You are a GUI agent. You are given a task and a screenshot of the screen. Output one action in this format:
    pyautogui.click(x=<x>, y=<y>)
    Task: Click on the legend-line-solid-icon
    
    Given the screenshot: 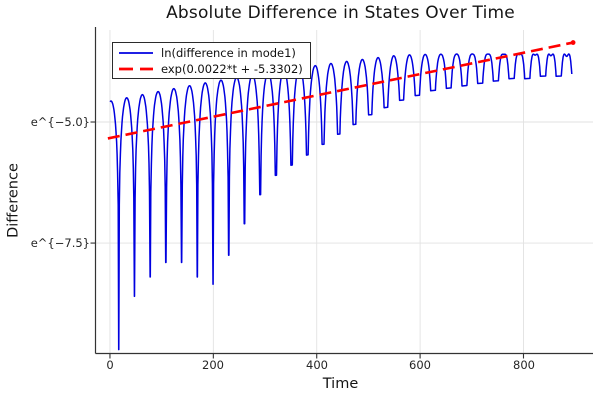 What is the action you would take?
    pyautogui.click(x=136, y=52)
    